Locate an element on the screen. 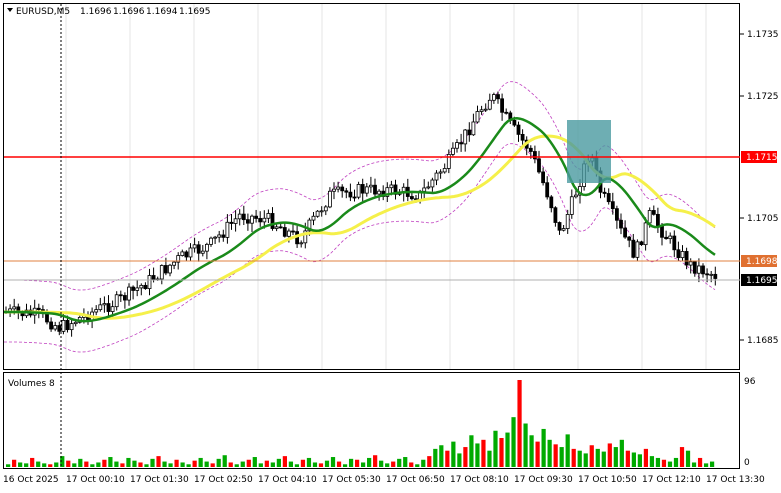  time-tick-label: 17 Oct 01:30 is located at coordinates (159, 480).